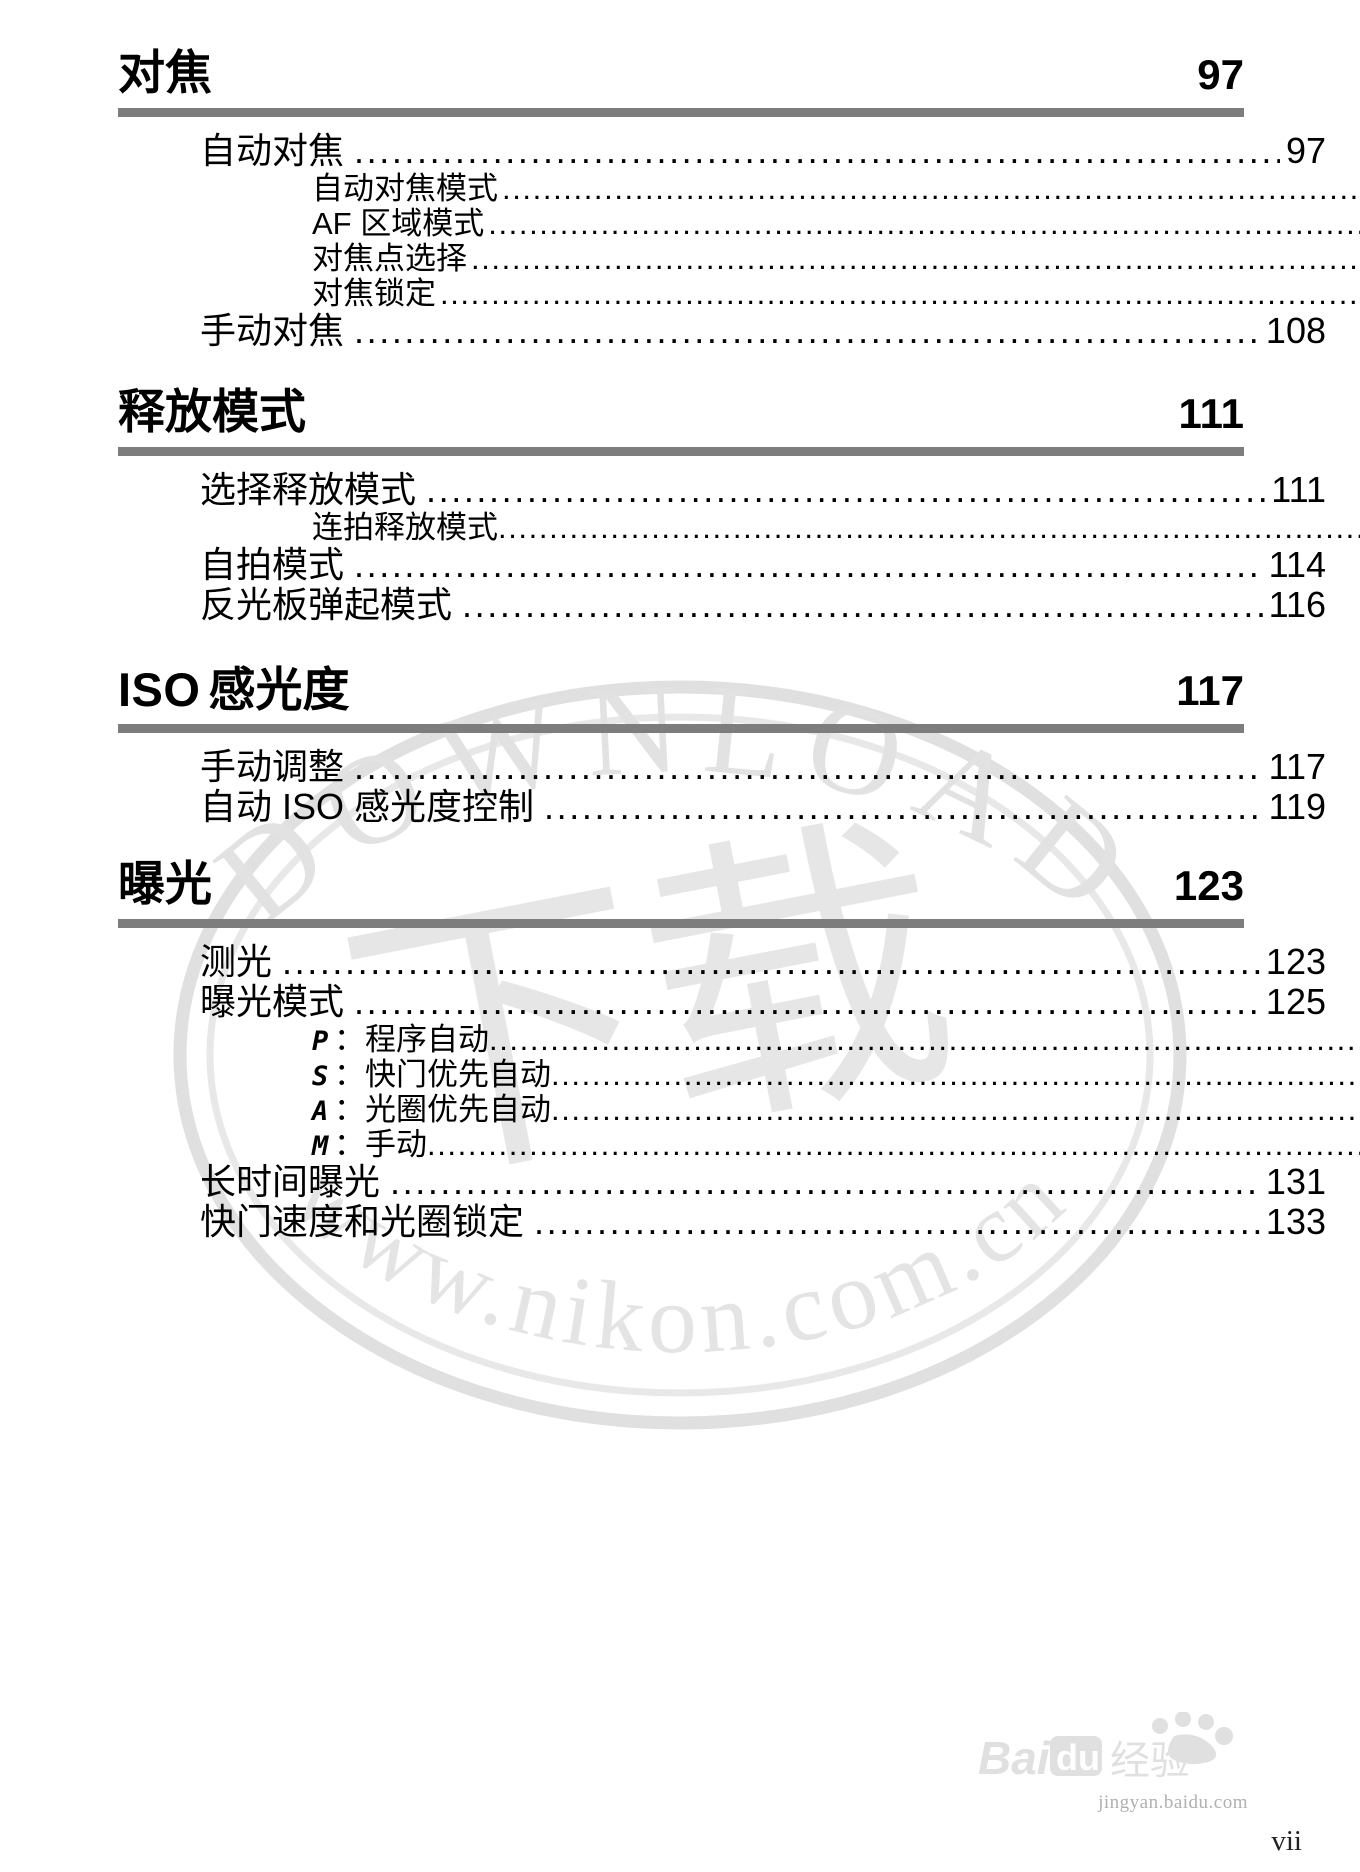 The image size is (1360, 1872). Describe the element at coordinates (1298, 489) in the screenshot. I see `toc-entry-page: 111` at that location.